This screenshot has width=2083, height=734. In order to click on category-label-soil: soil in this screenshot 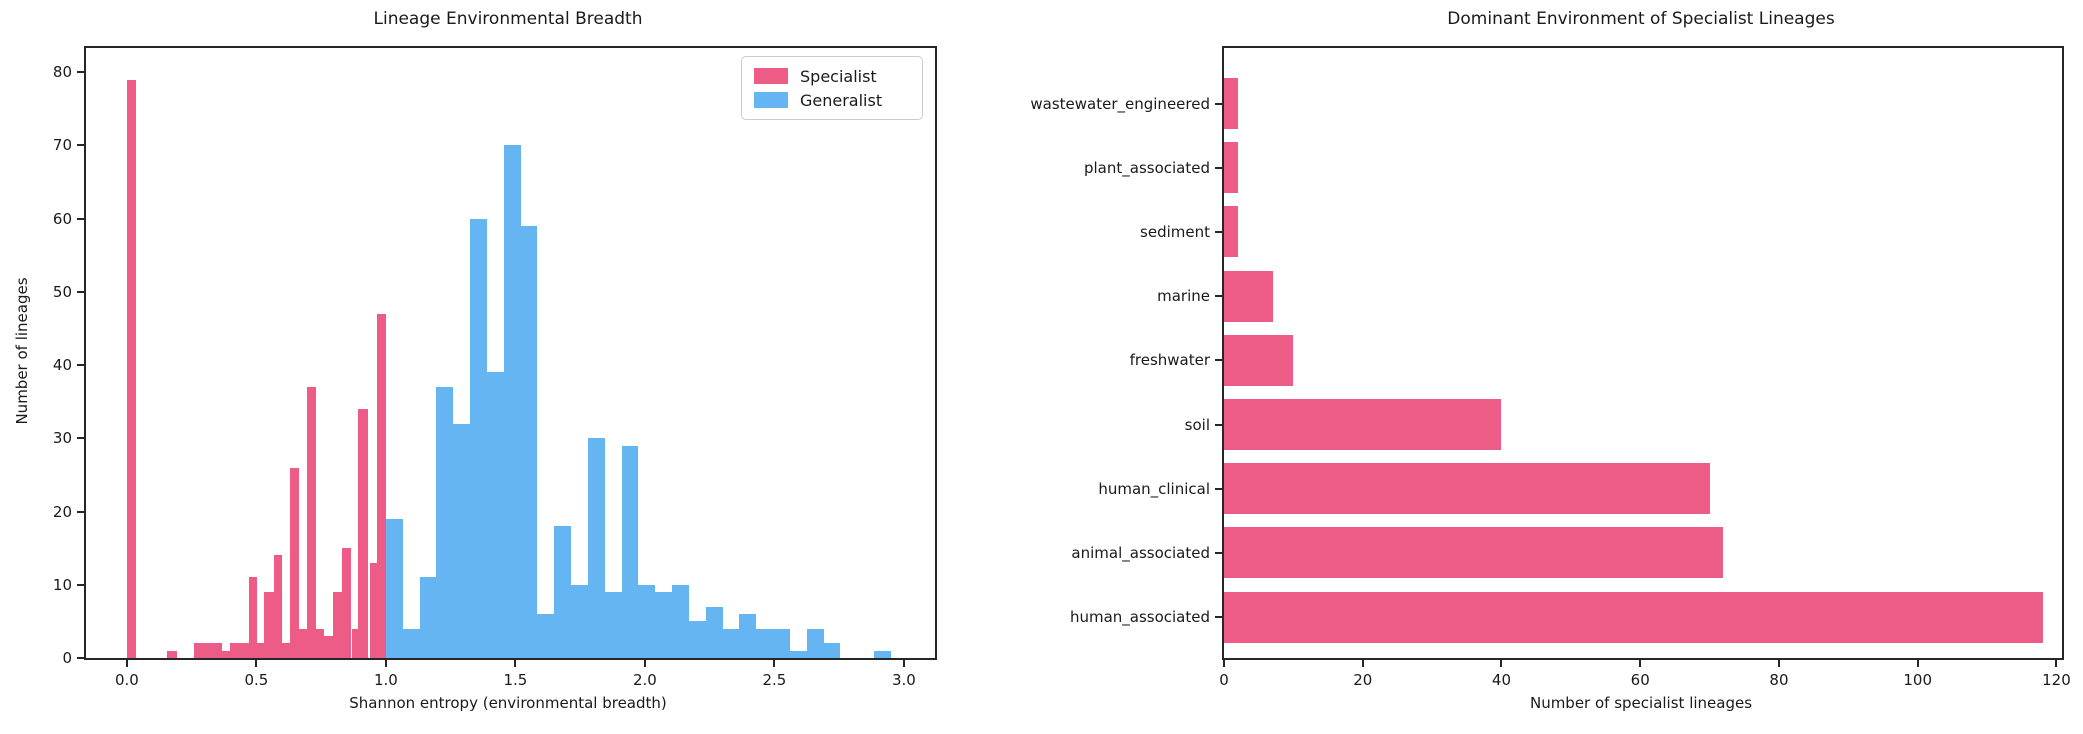, I will do `click(1197, 424)`.